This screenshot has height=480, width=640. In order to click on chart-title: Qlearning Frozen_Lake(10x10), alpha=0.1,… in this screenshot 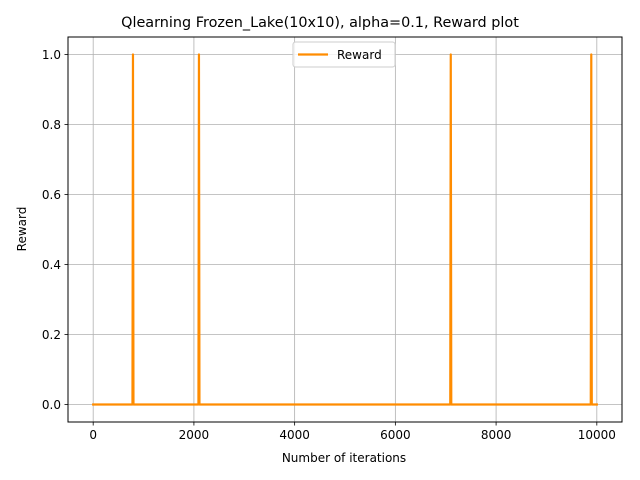, I will do `click(320, 23)`.